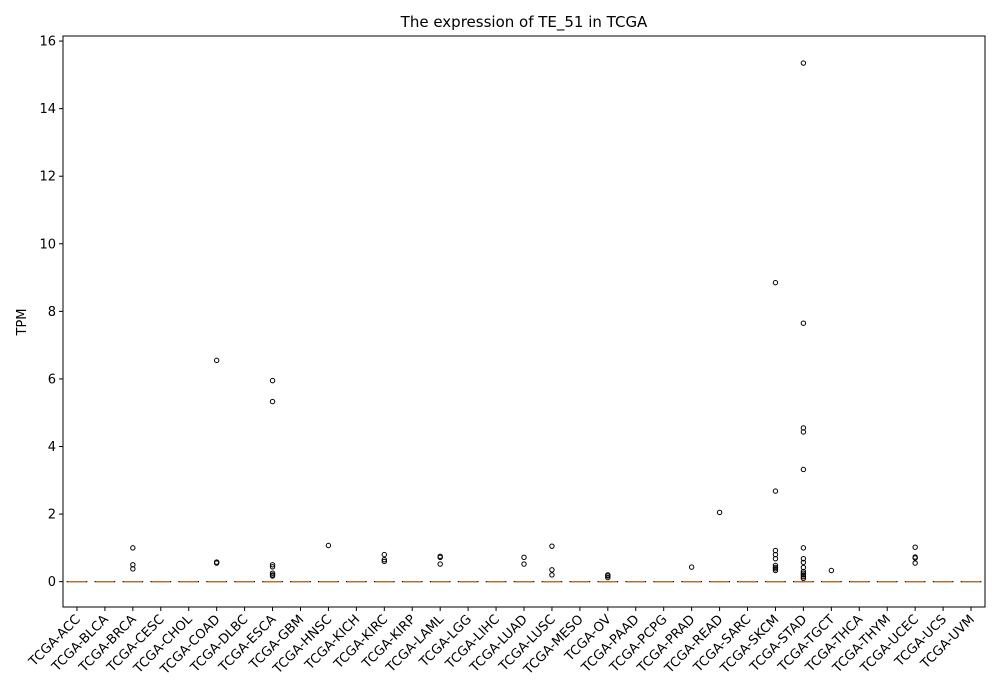 This screenshot has width=1000, height=700. I want to click on y-tick-label: 14, so click(47, 109).